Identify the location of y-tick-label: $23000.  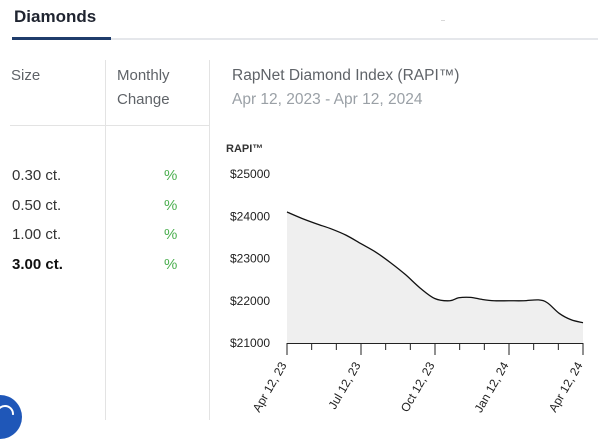
(250, 259).